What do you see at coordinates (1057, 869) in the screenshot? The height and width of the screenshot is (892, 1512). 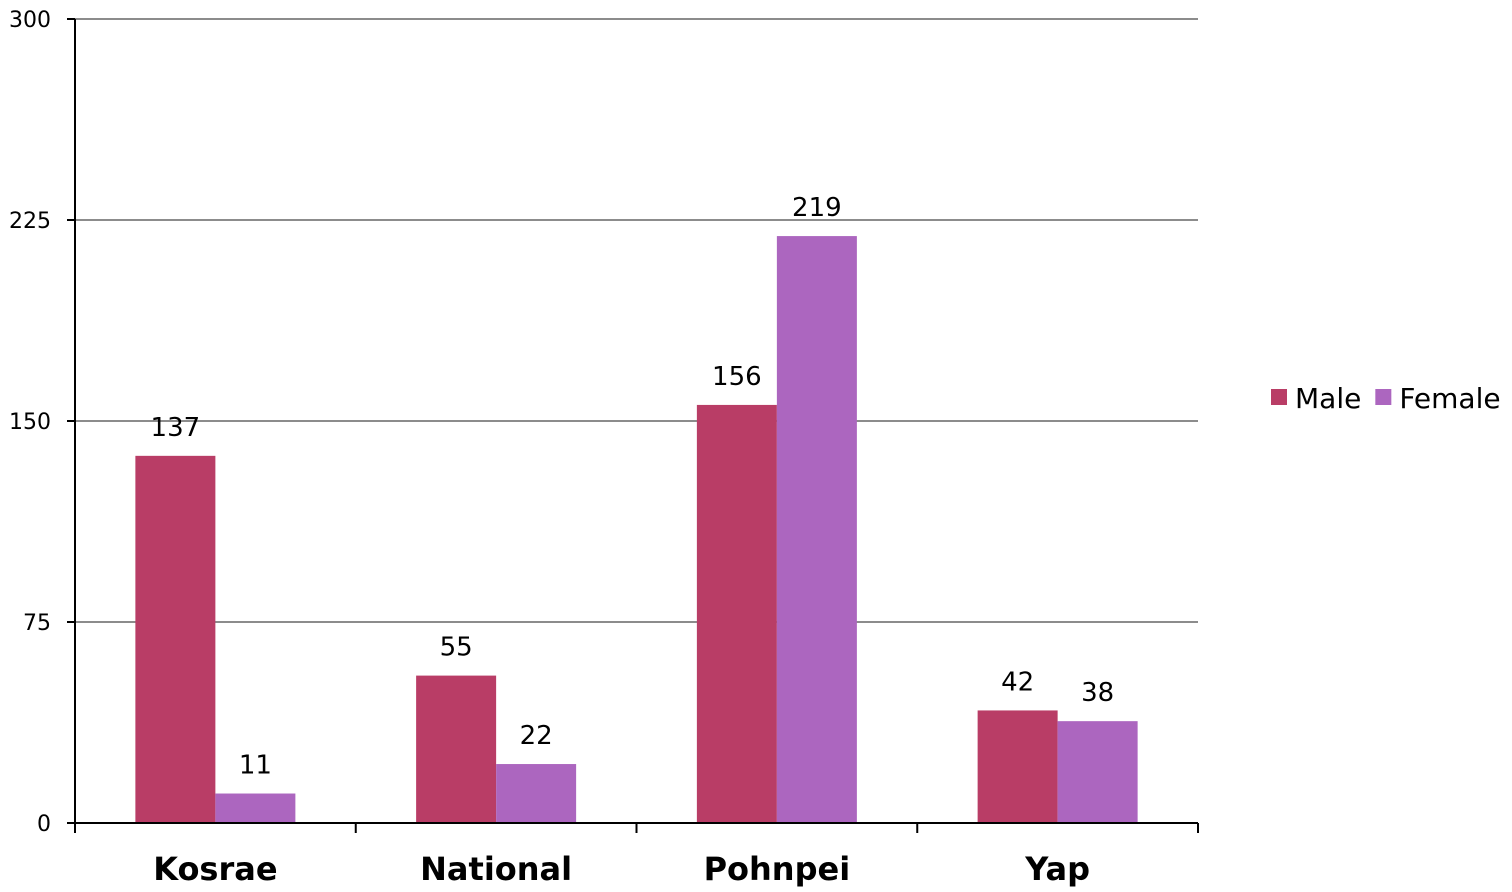 I see `x-category-label: Yap` at bounding box center [1057, 869].